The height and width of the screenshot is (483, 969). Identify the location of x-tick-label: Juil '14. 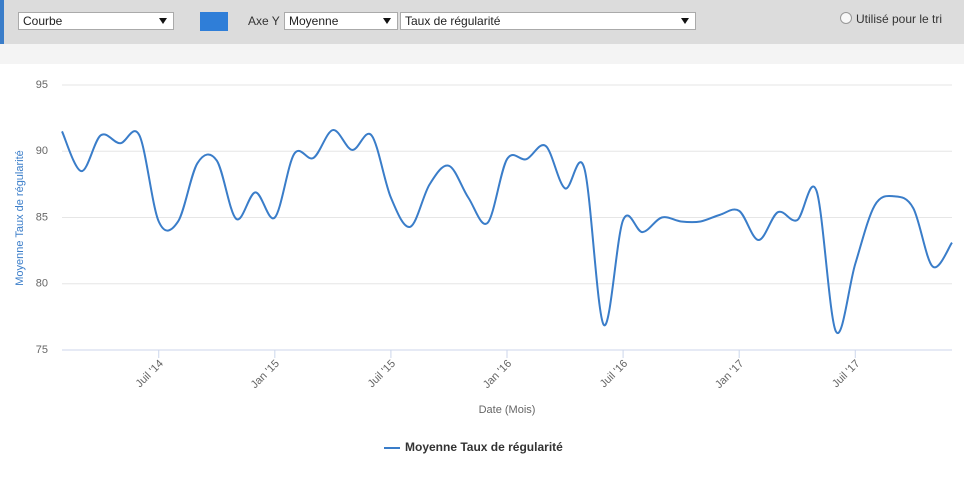
(149, 374).